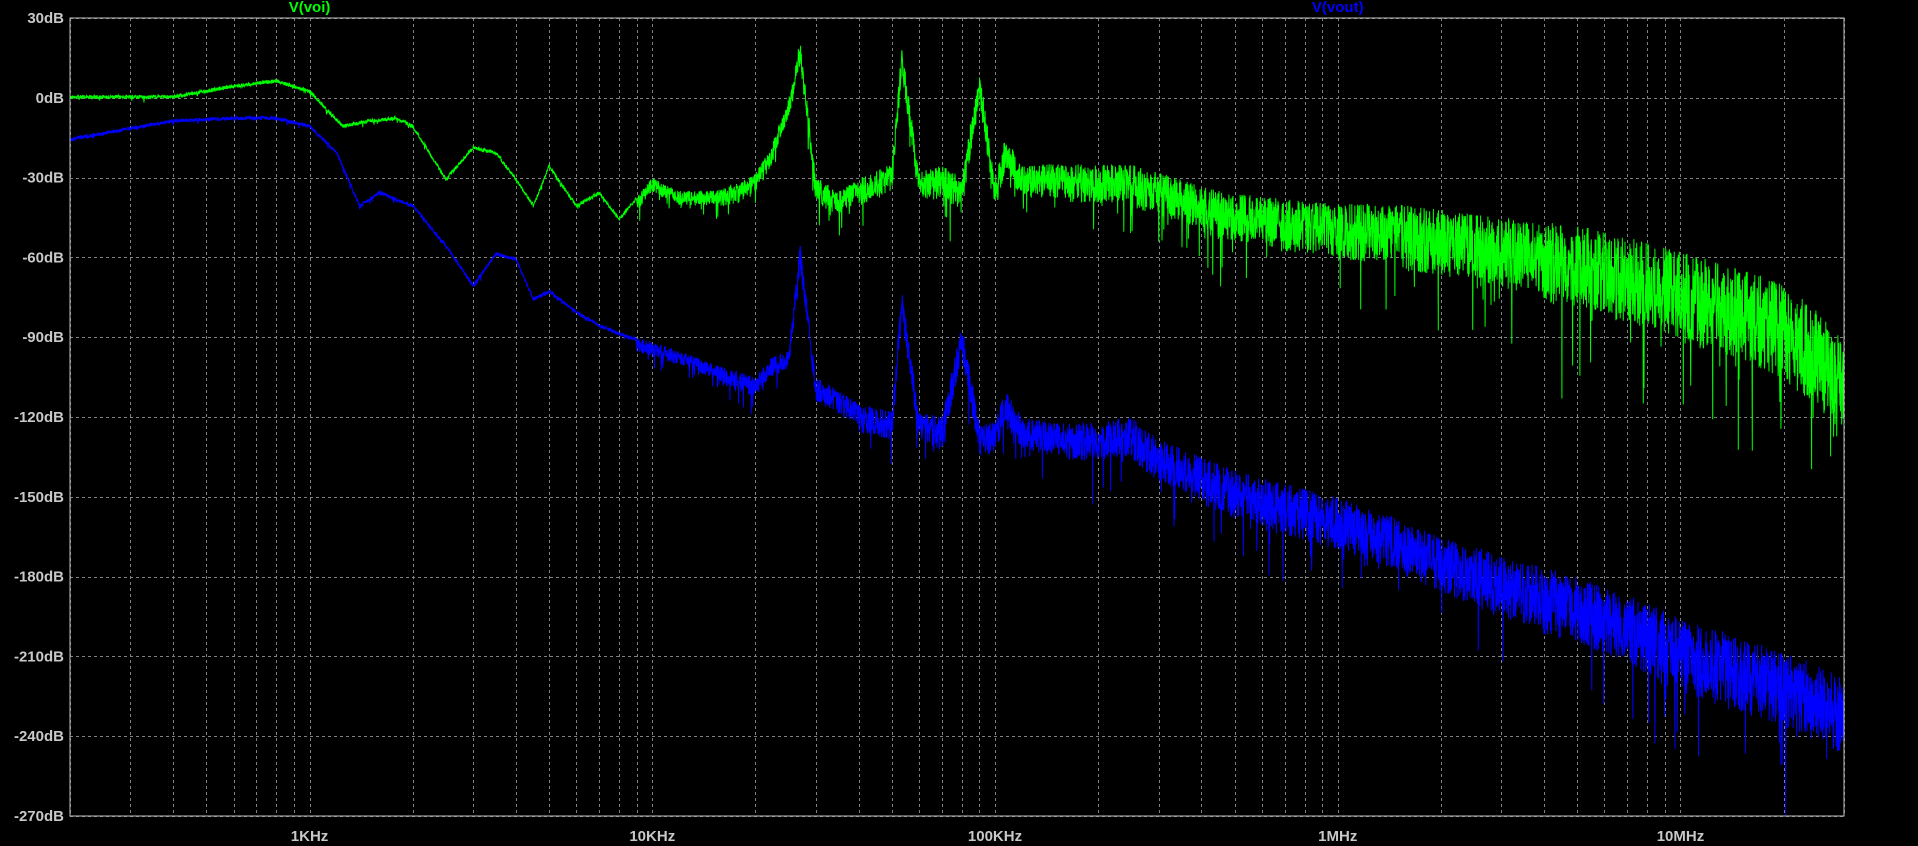  Describe the element at coordinates (39, 816) in the screenshot. I see `y-tick-label: -270dB` at that location.